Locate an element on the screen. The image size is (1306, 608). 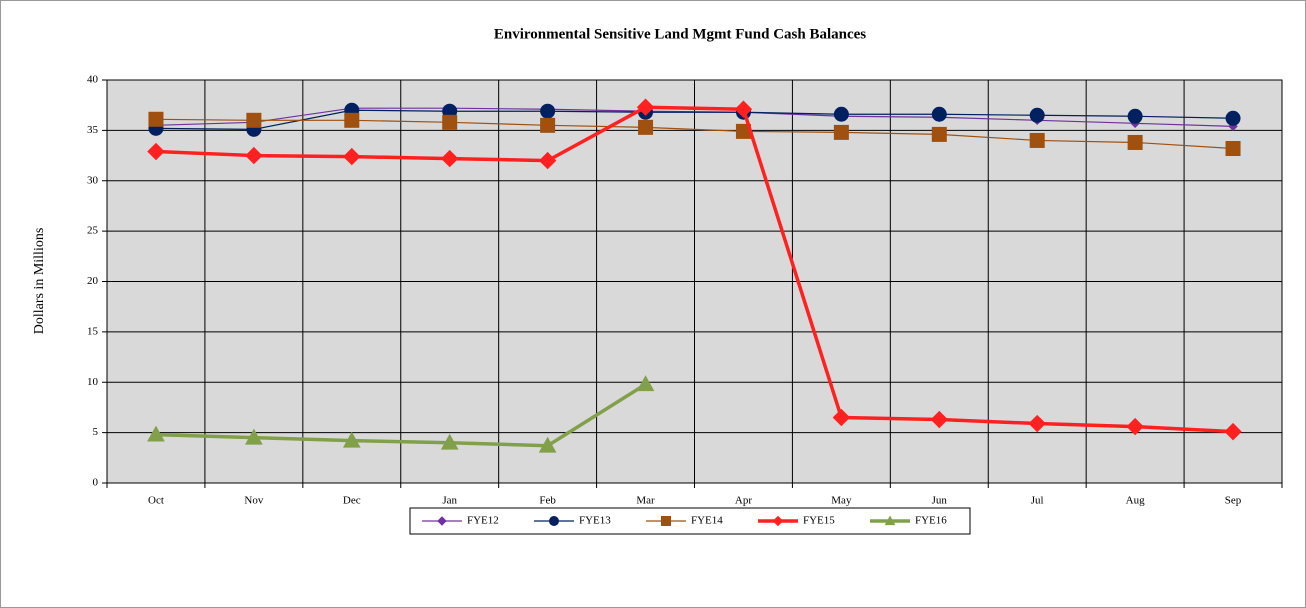
x-tick-label: Jan is located at coordinates (449, 501).